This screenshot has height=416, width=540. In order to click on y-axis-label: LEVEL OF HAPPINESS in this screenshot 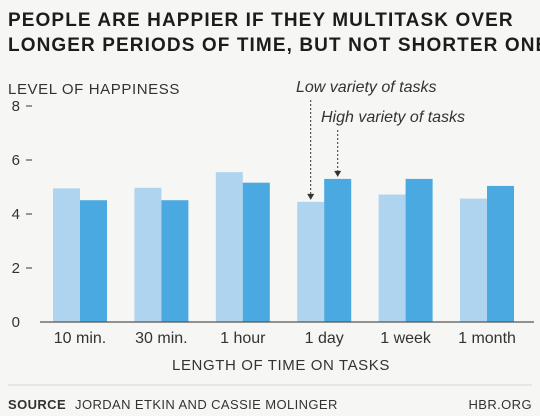, I will do `click(94, 89)`.